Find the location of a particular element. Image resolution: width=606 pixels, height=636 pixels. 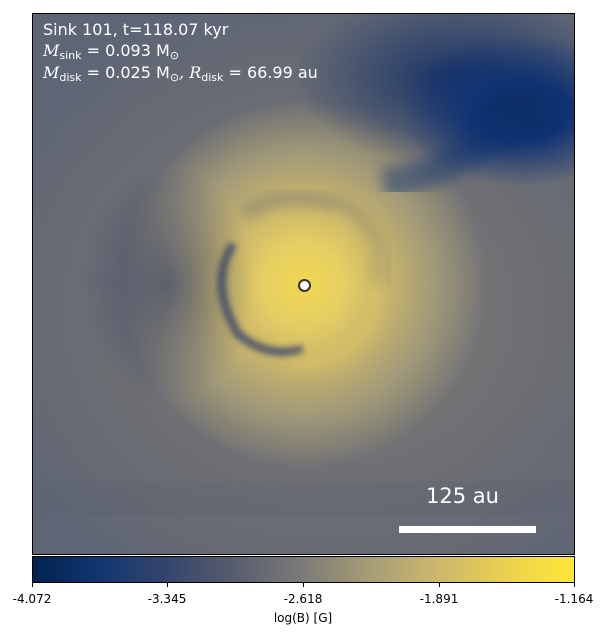

sink-mass-label: Msink = 0.093 M⊙ is located at coordinates (111, 53).